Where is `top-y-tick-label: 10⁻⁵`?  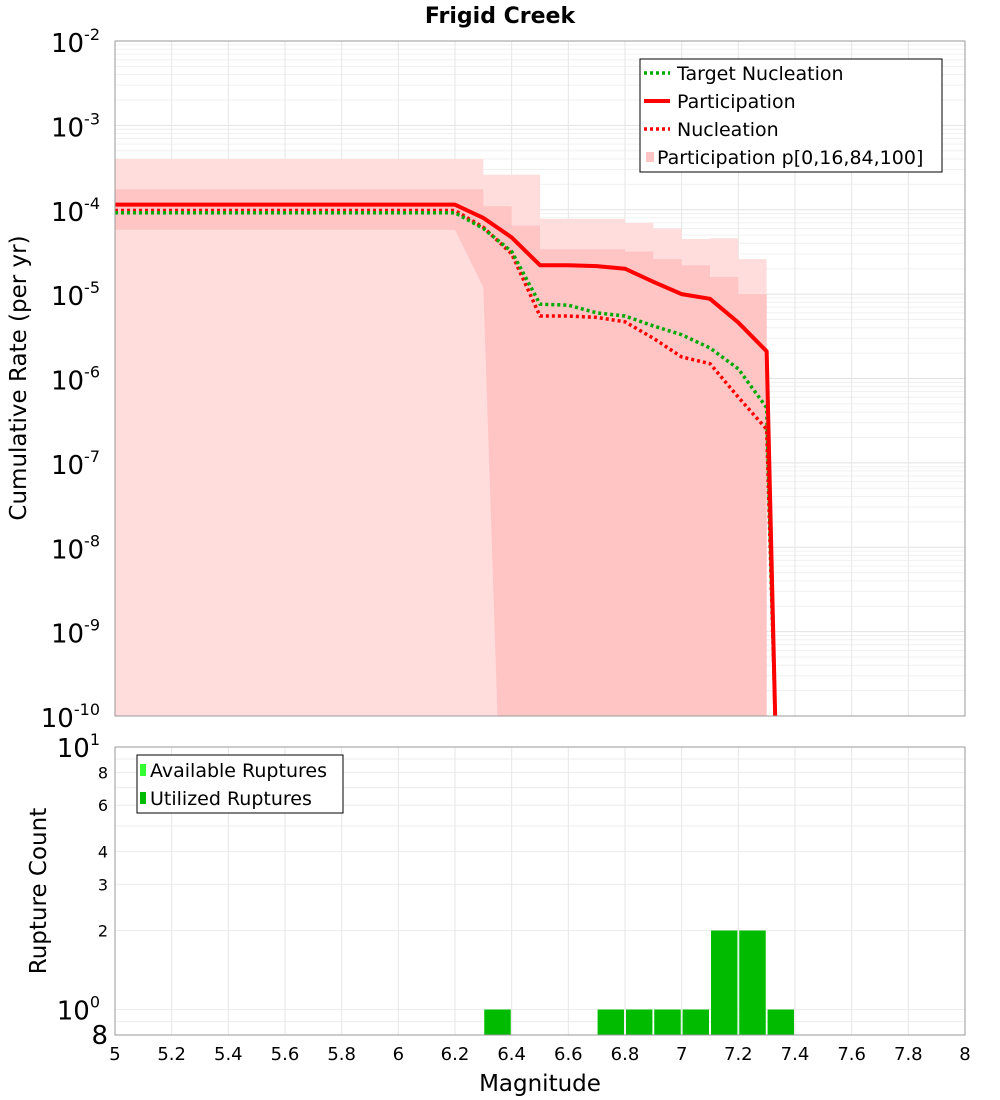
top-y-tick-label: 10⁻⁵ is located at coordinates (75, 295).